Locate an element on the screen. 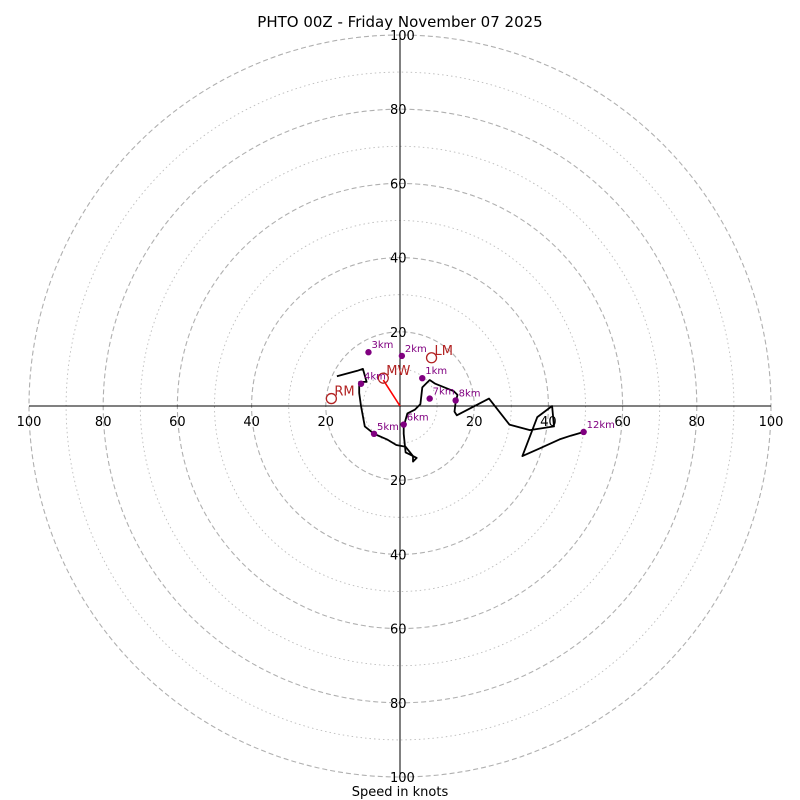  left-mover-label: LM is located at coordinates (444, 351).